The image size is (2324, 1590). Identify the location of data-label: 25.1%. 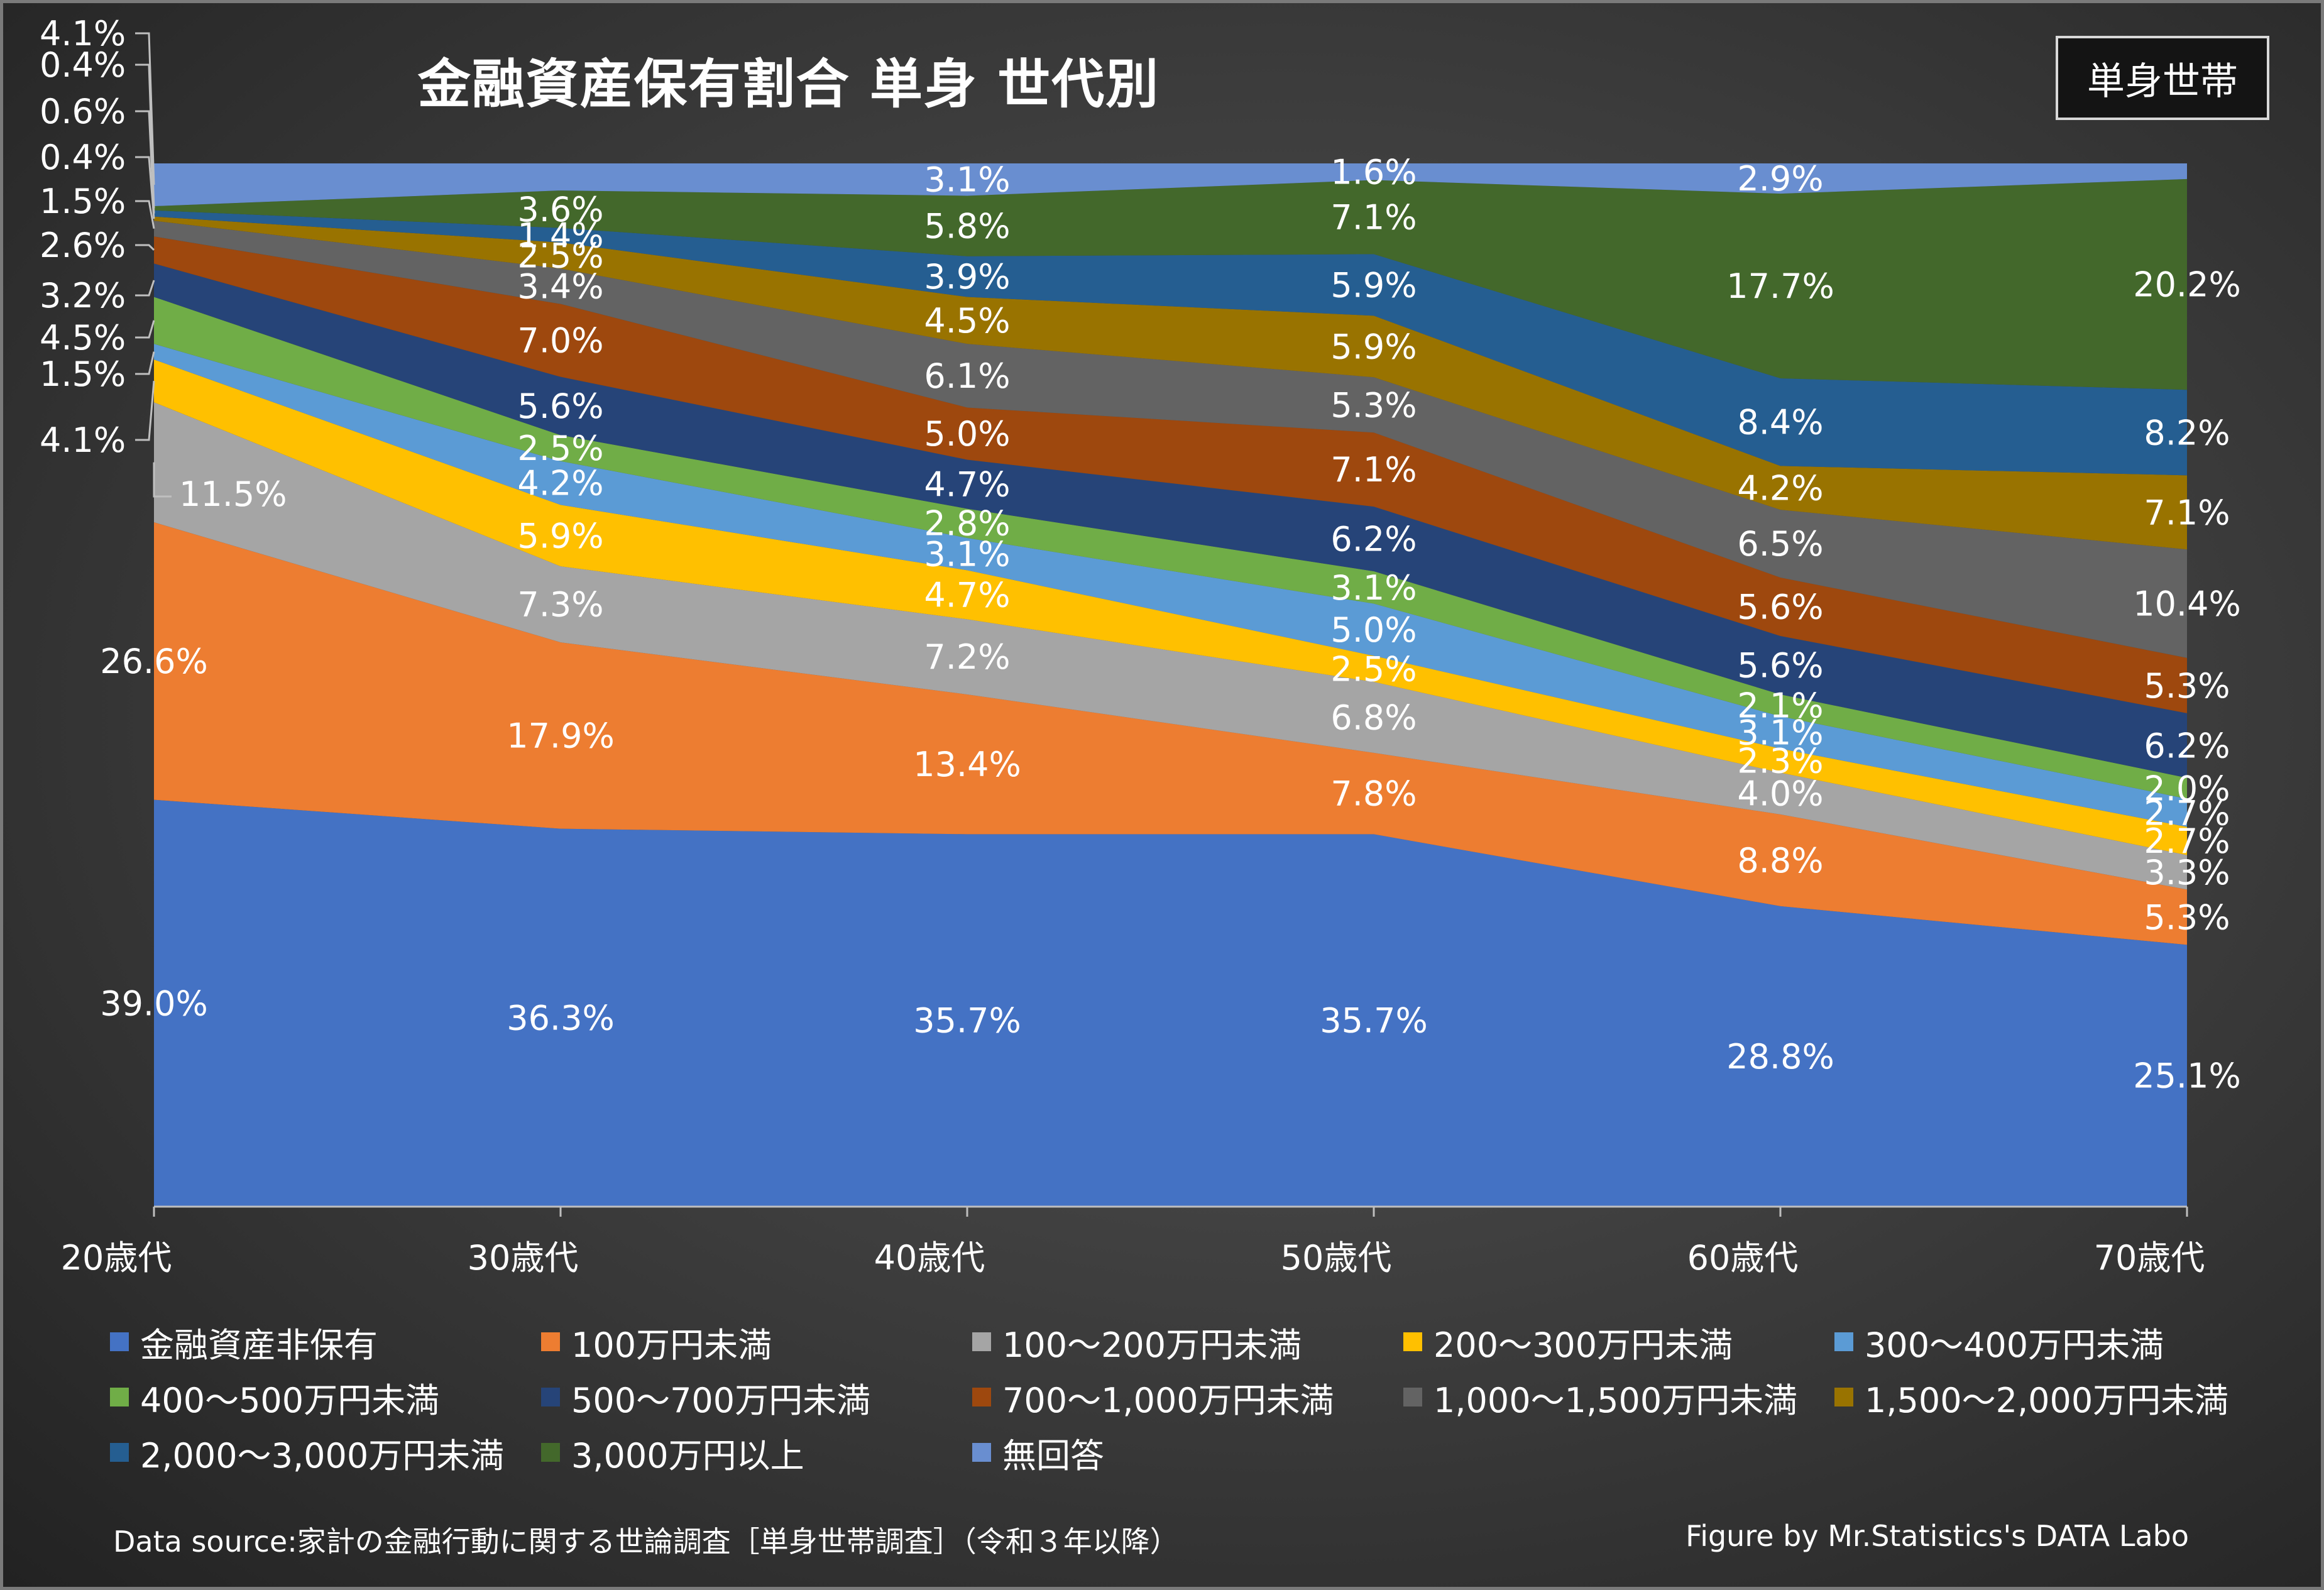
(2187, 1076).